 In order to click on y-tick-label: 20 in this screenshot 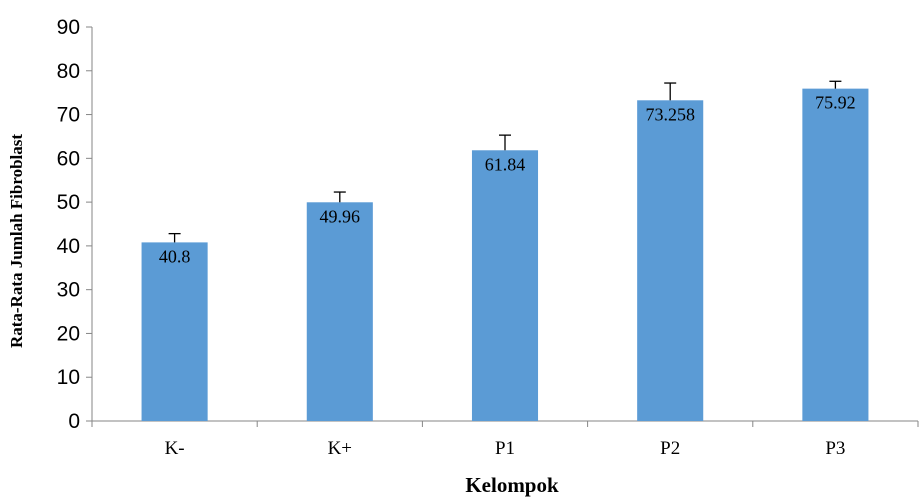, I will do `click(68, 333)`.